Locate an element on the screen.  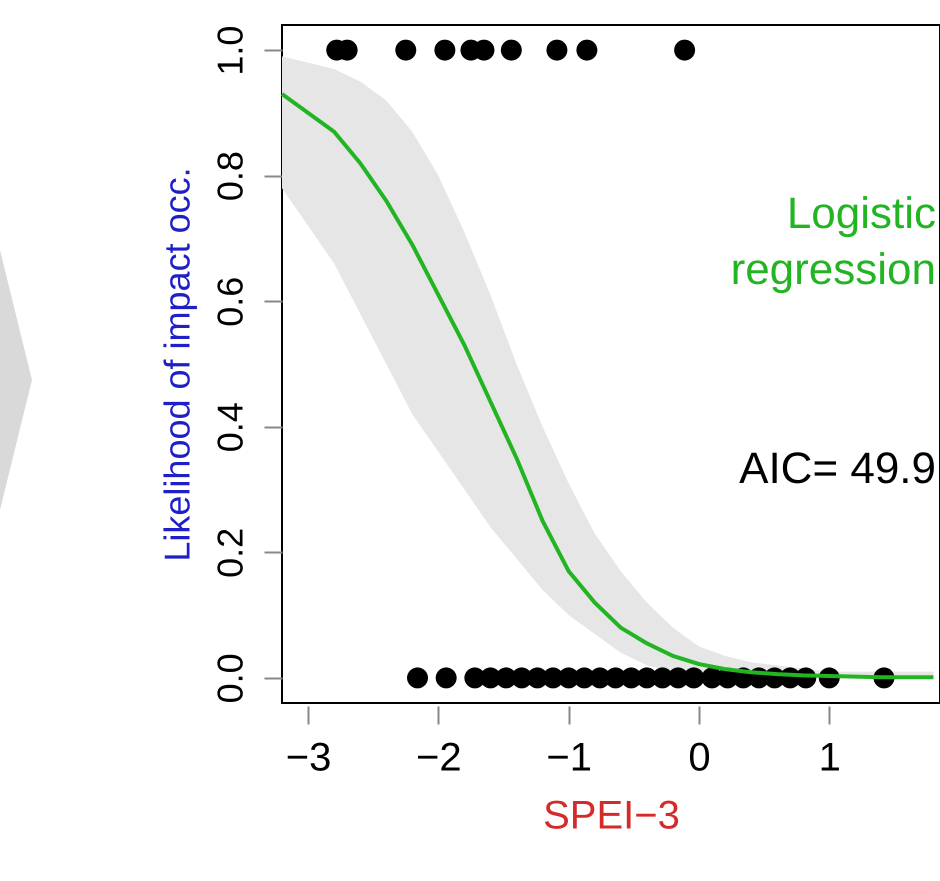
annotation: Logistic regression is located at coordinates (833, 241).